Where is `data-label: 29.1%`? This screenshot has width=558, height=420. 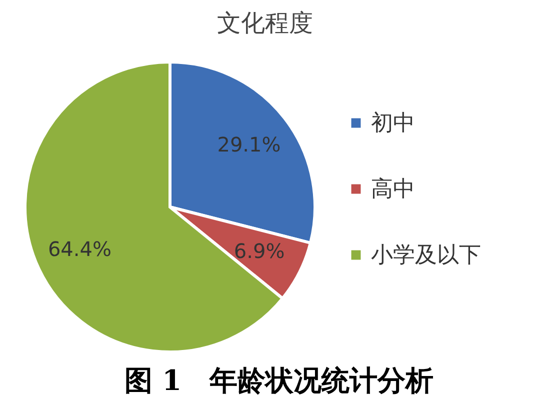 data-label: 29.1% is located at coordinates (249, 144).